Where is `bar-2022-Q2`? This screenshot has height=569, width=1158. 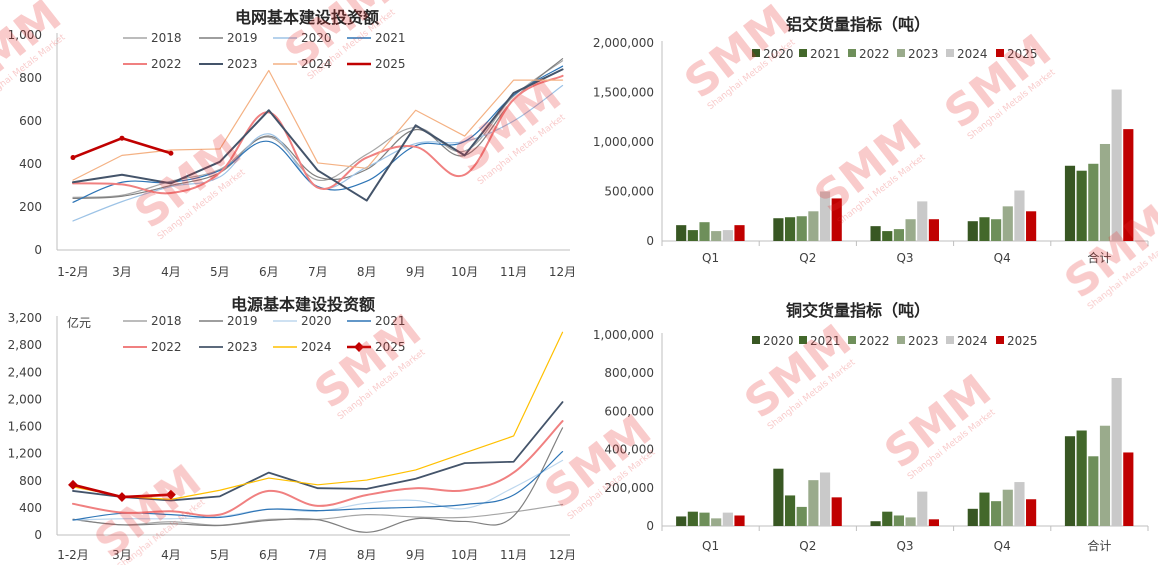
bar-2022-Q2 is located at coordinates (801, 516).